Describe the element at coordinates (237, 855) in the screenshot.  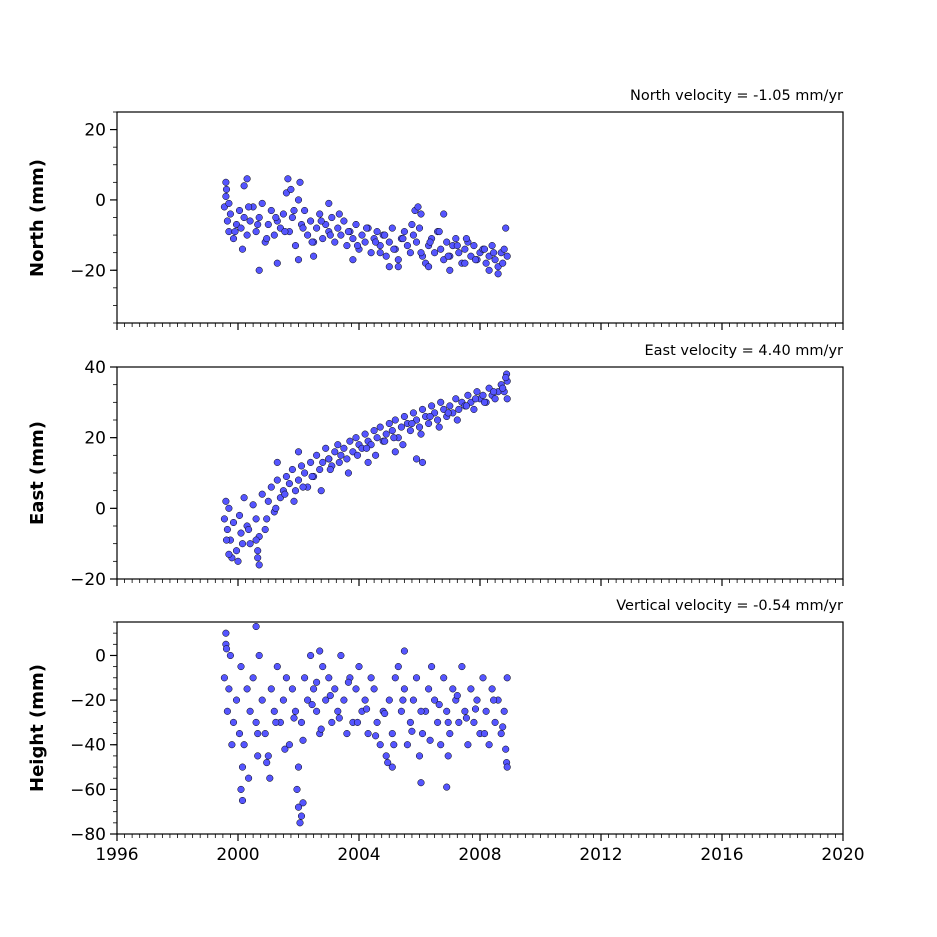
I see `x-tick-label: 2000` at that location.